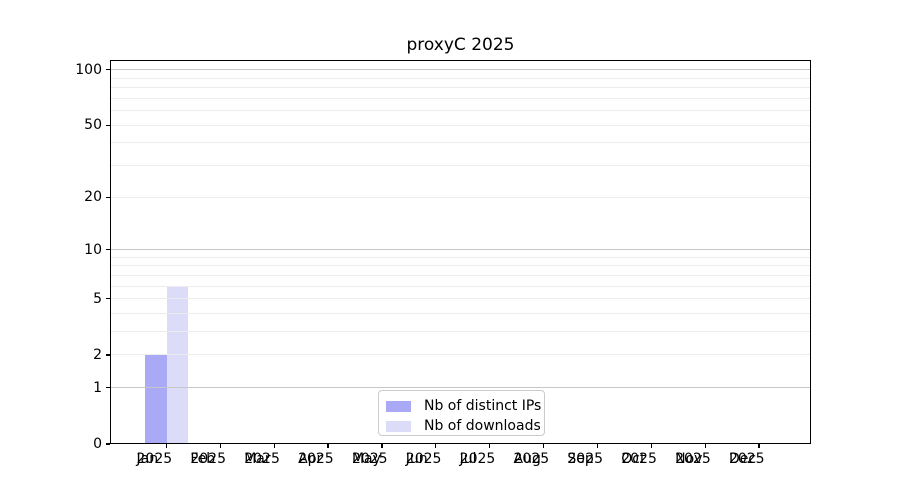 This screenshot has height=500, width=900. Describe the element at coordinates (93, 249) in the screenshot. I see `y-tick-label: 10` at that location.